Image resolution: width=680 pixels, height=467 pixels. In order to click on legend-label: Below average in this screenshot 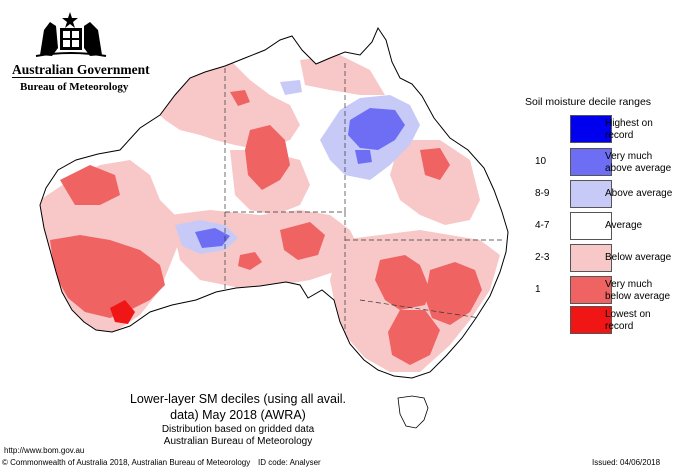, I will do `click(638, 257)`.